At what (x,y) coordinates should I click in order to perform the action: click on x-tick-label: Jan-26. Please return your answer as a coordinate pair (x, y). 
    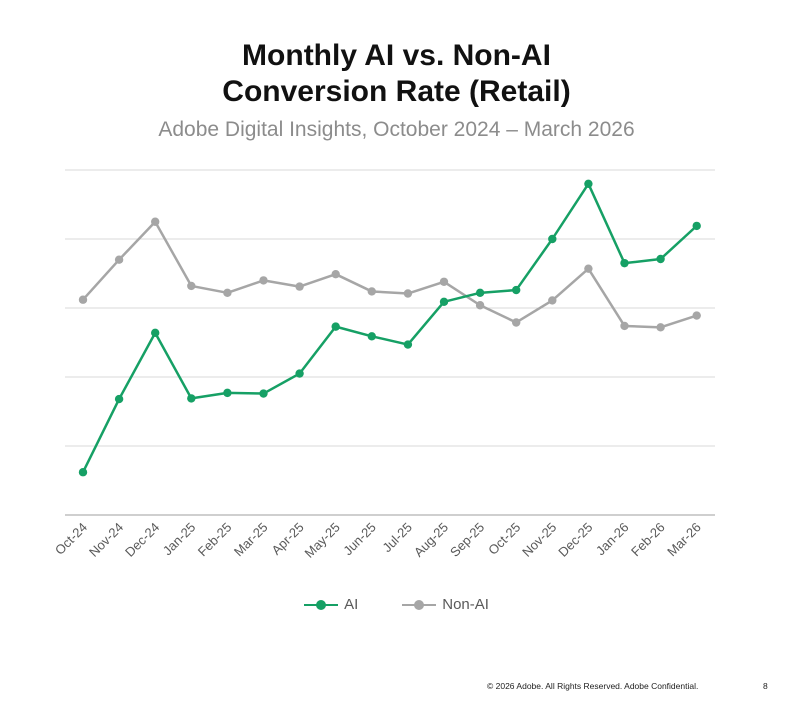
    Looking at the image, I should click on (612, 539).